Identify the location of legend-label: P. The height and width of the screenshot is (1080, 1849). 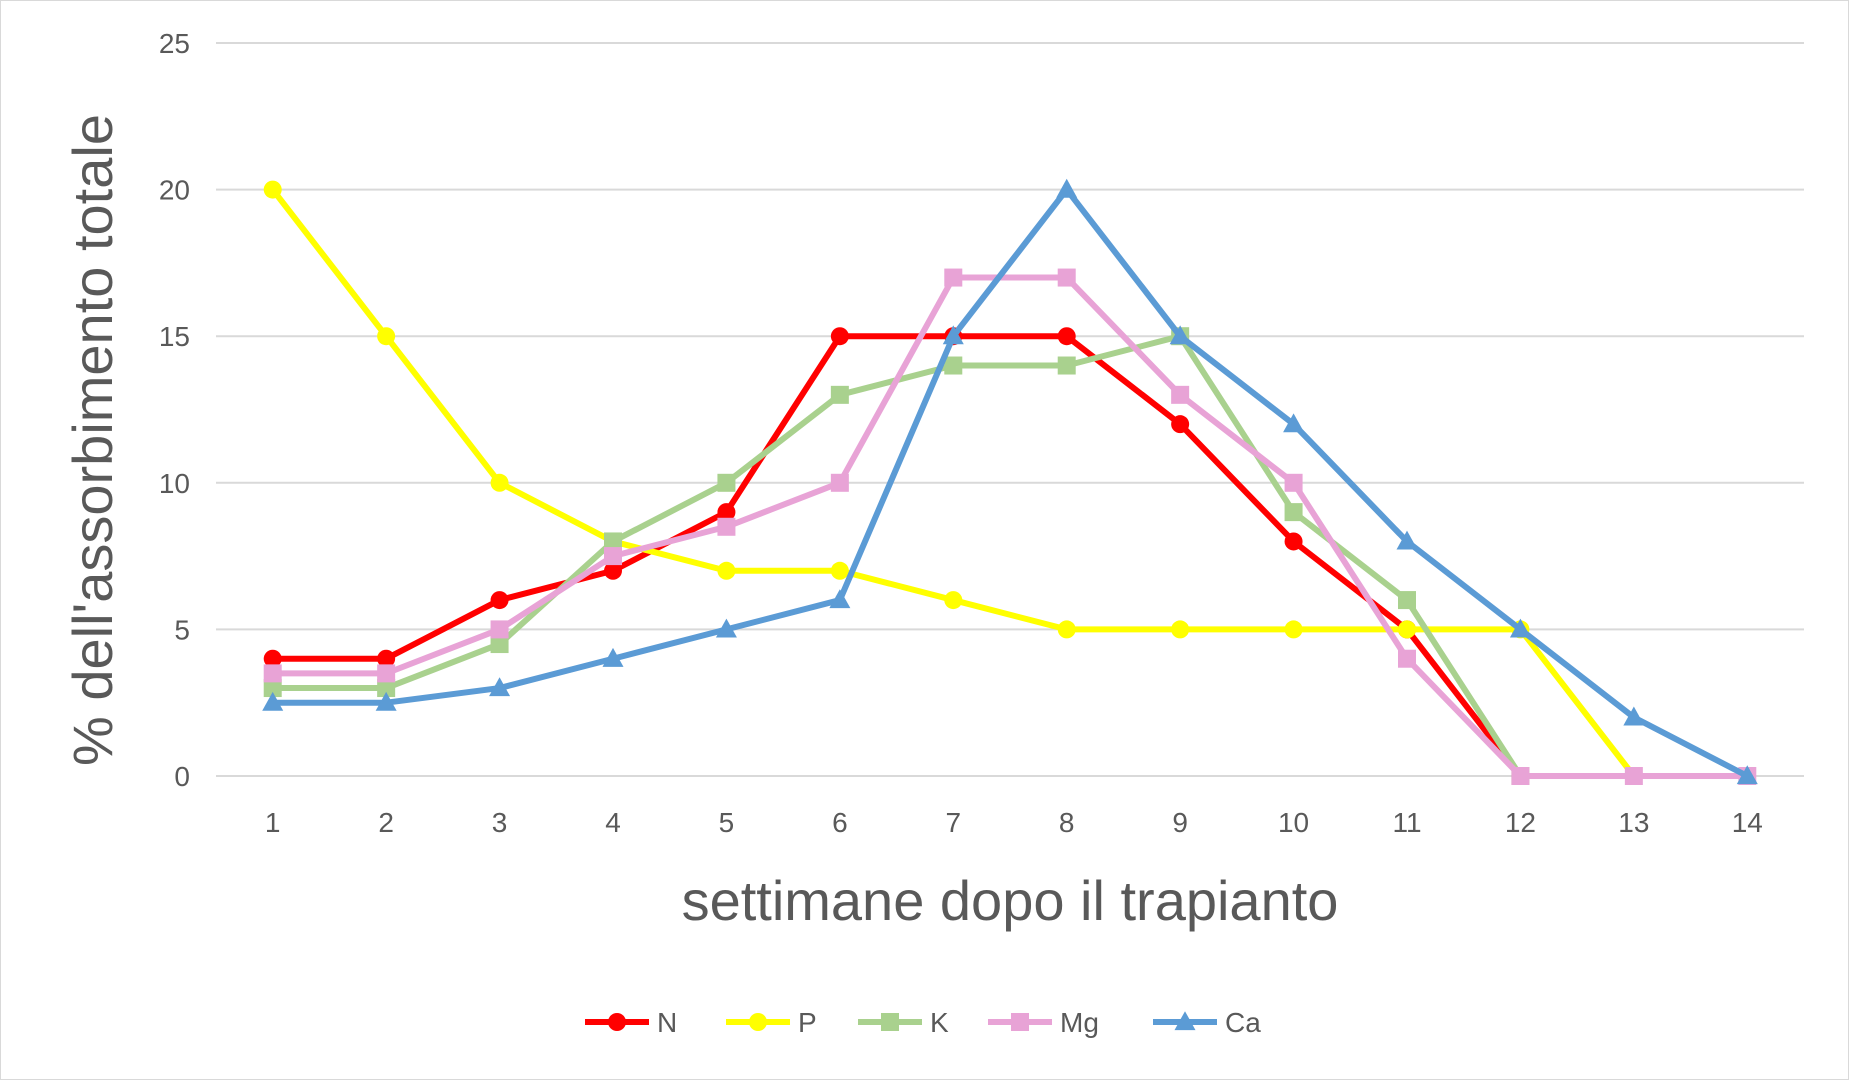
(807, 1022).